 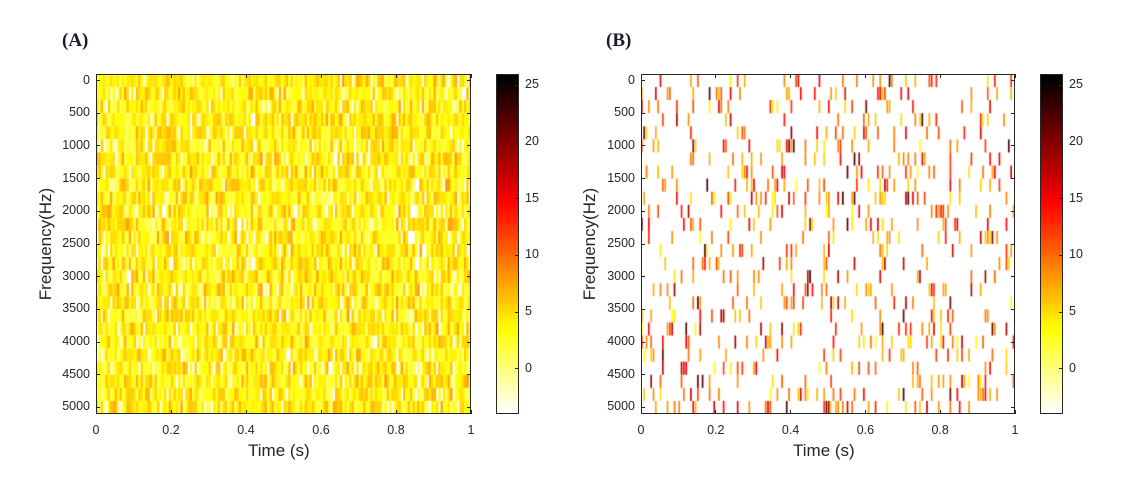 What do you see at coordinates (45, 244) in the screenshot?
I see `y-axis-title: Frequency(Hz)` at bounding box center [45, 244].